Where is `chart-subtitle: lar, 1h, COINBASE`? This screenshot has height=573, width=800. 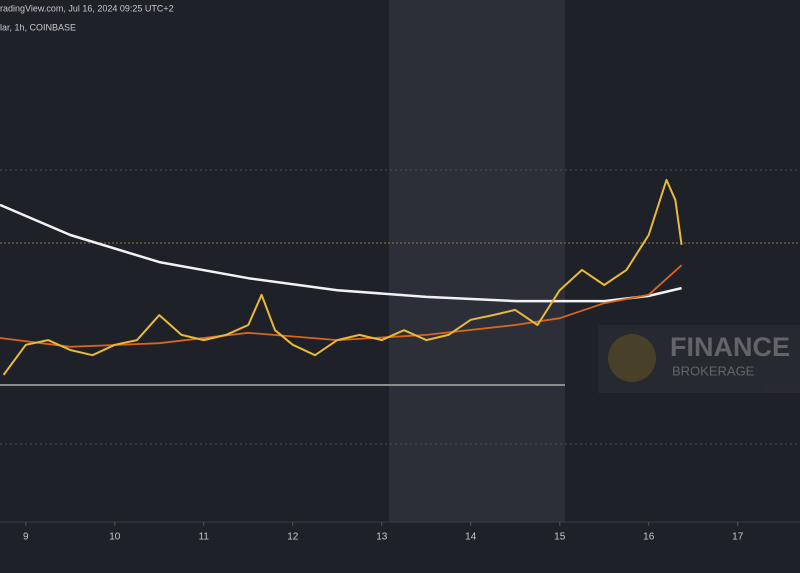
chart-subtitle: lar, 1h, COINBASE is located at coordinates (38, 27).